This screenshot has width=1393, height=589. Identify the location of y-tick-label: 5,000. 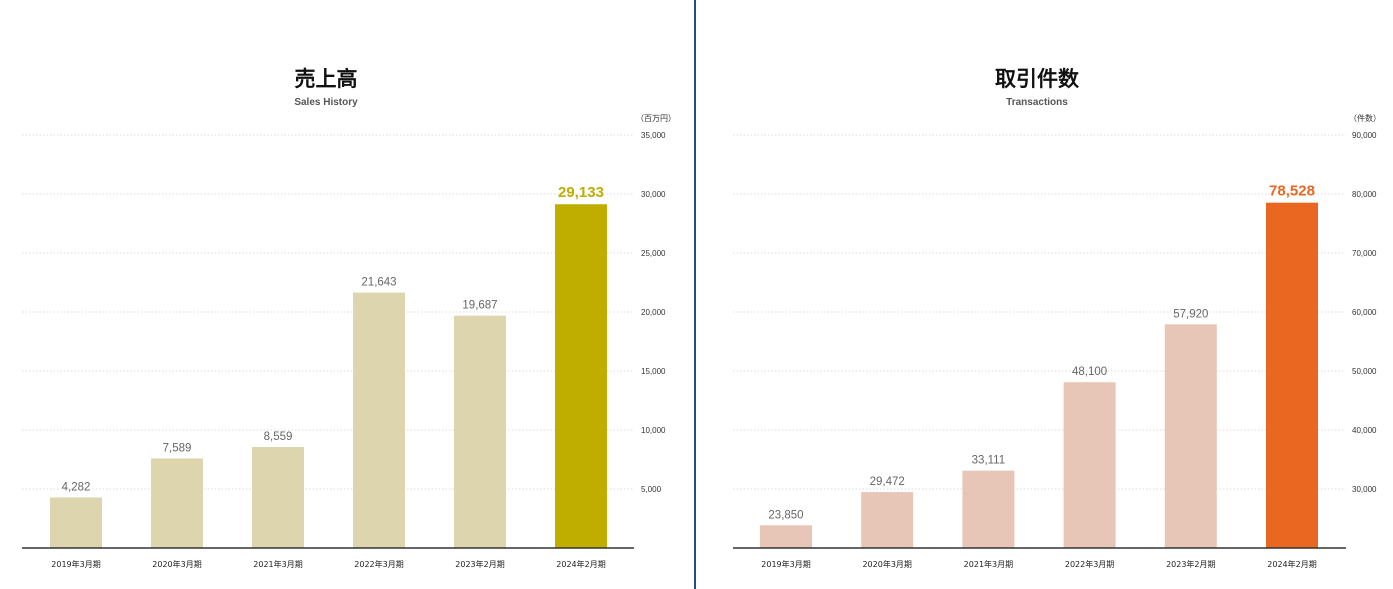
(651, 489).